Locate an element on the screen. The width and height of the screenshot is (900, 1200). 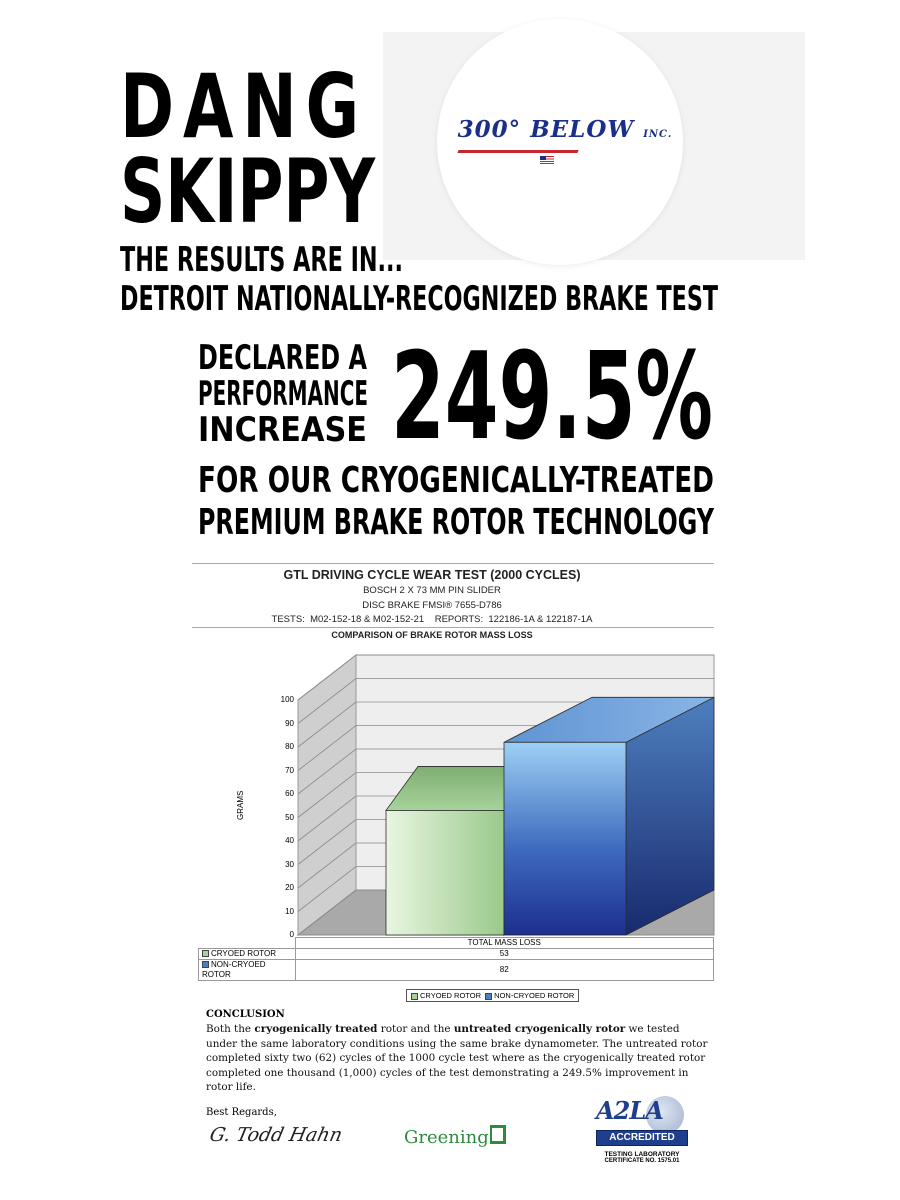
logo-circle is located at coordinates (560, 142).